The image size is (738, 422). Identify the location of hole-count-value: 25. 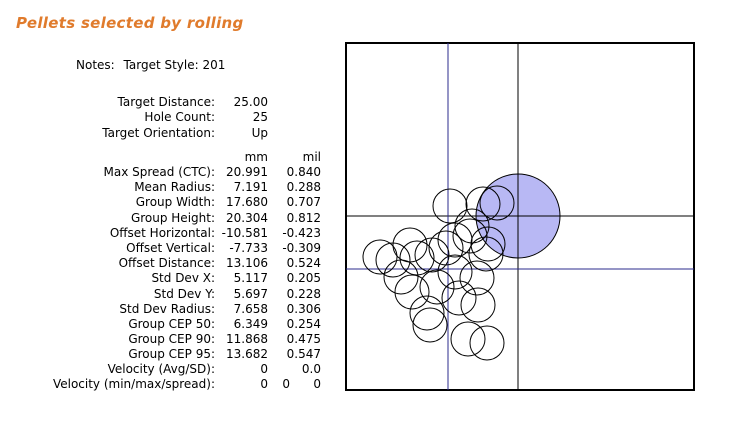
(260, 117).